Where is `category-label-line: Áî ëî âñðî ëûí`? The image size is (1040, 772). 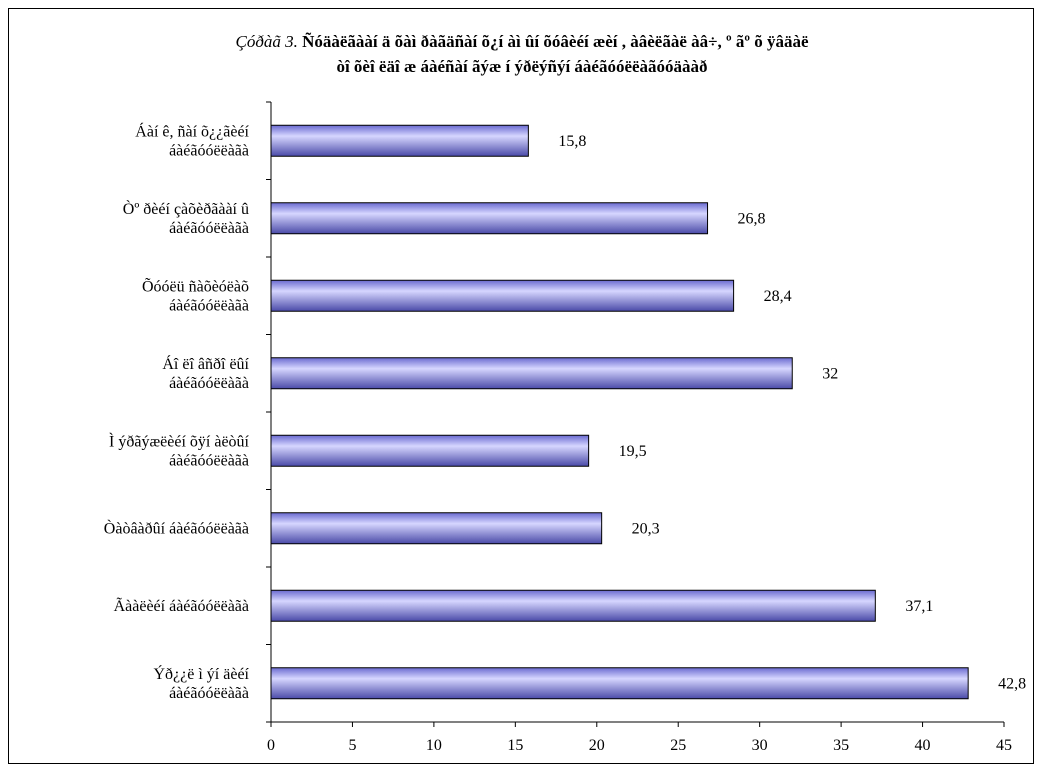
category-label-line: Áî ëî âñðî ëûí is located at coordinates (205, 363).